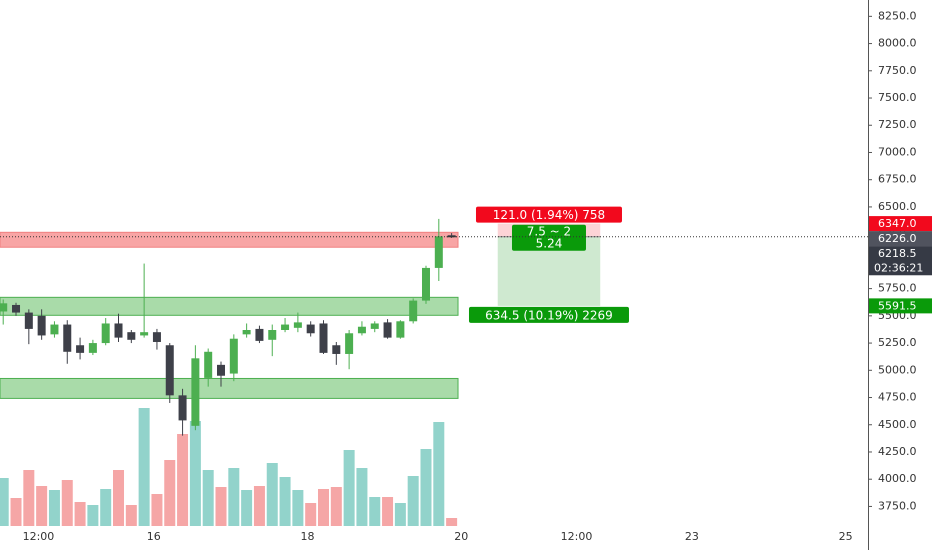  I want to click on price-label: 6218.5, so click(897, 253).